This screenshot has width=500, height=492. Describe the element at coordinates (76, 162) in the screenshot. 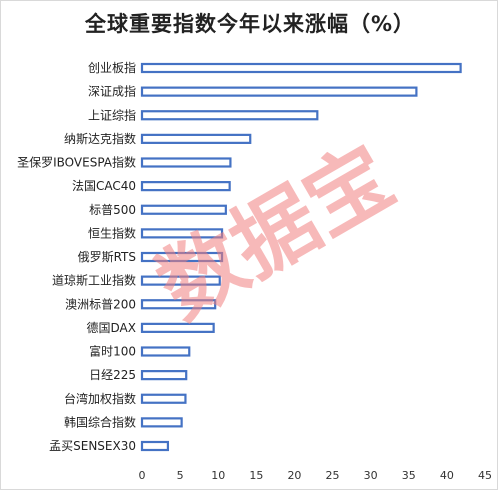

I see `category-label: 圣保罗IBOVESPA指数` at that location.